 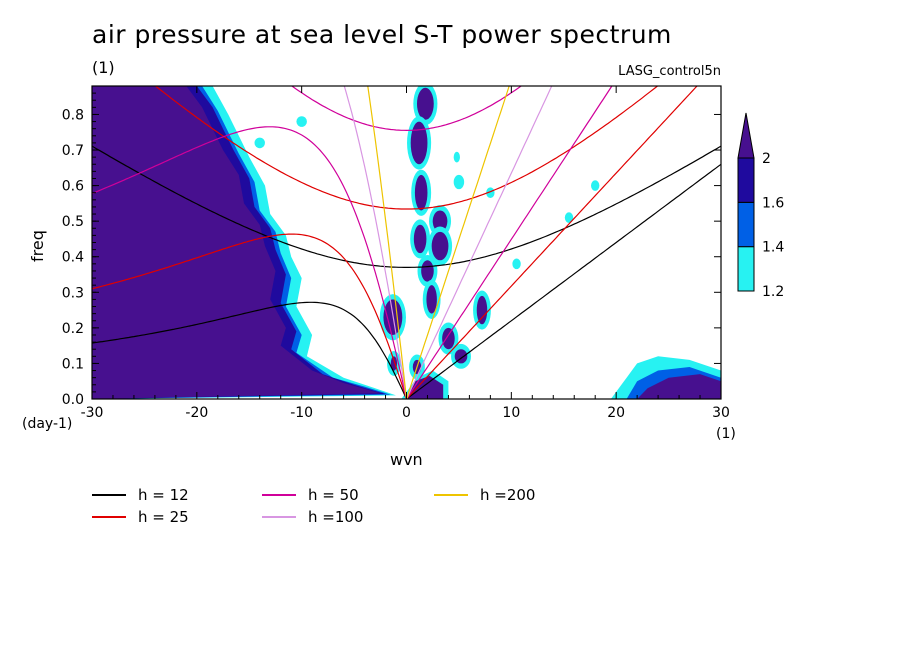 What do you see at coordinates (721, 413) in the screenshot?
I see `x-tick-label: 30` at bounding box center [721, 413].